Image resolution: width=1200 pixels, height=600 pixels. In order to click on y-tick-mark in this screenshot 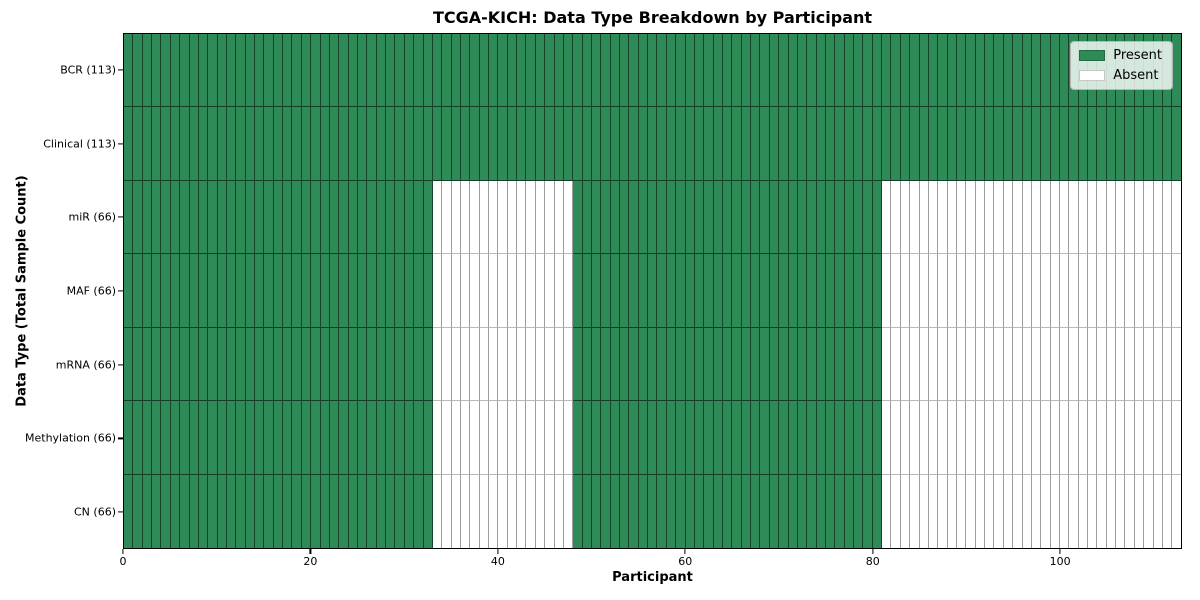, I will do `click(120, 365)`.